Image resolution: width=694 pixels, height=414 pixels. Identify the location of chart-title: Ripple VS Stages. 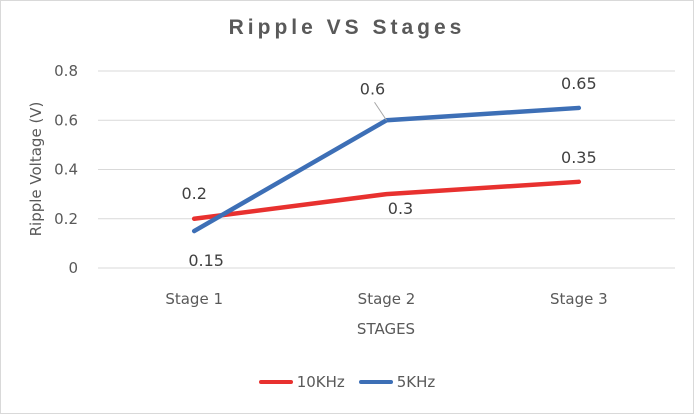
(347, 27).